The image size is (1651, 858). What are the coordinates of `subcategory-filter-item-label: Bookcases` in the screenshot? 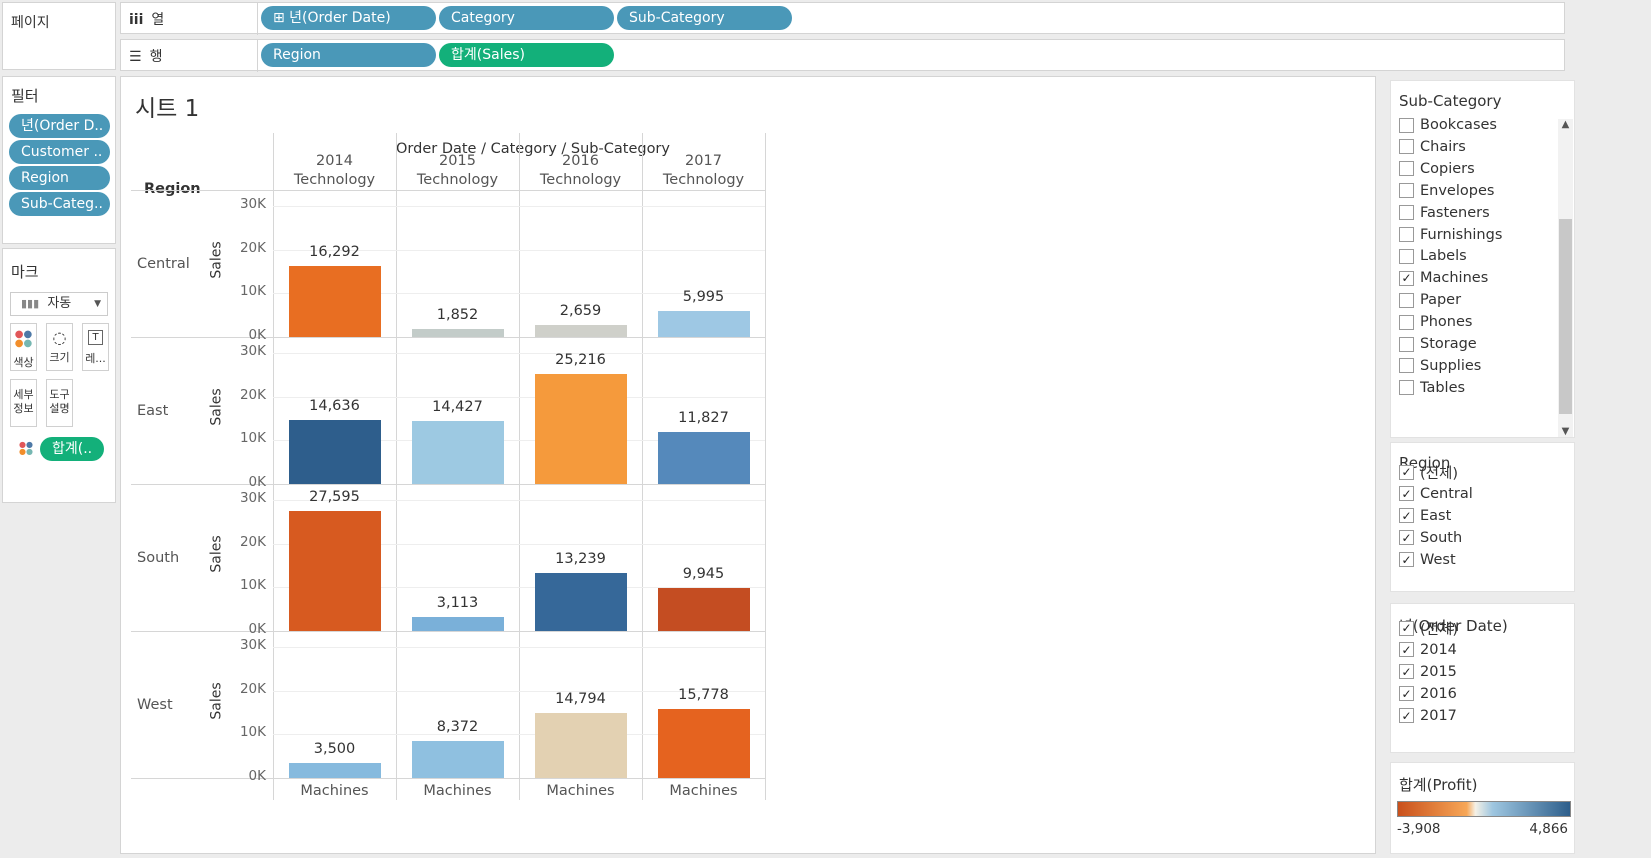 It's located at (1458, 125).